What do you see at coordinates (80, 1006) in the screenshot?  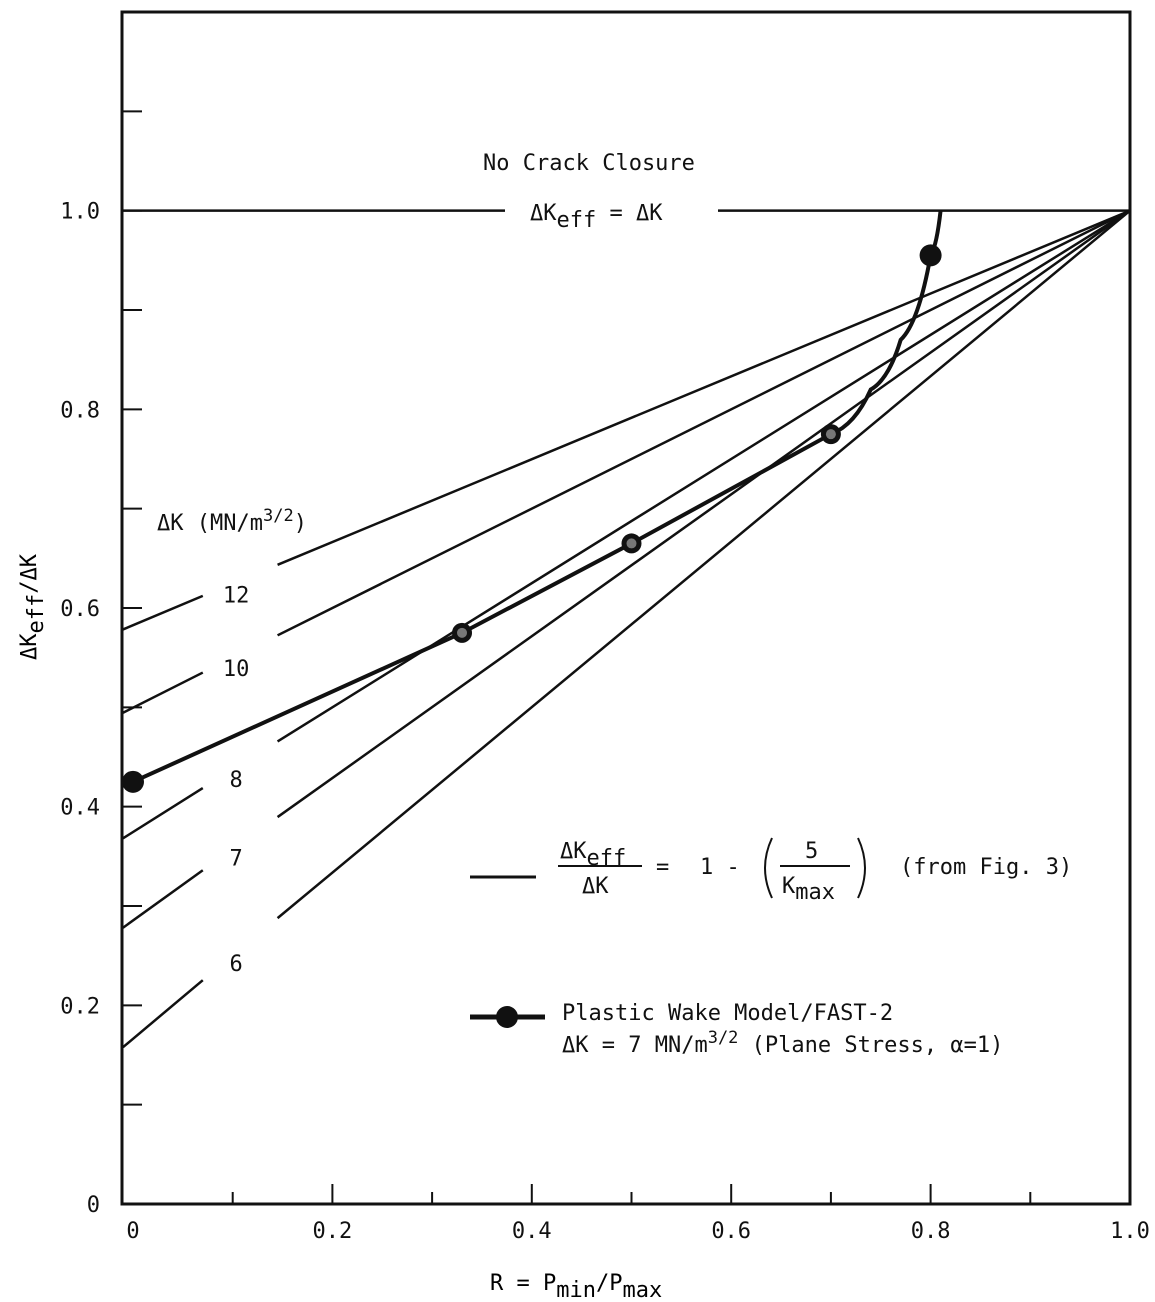 I see `y-tick-label: 0.2` at bounding box center [80, 1006].